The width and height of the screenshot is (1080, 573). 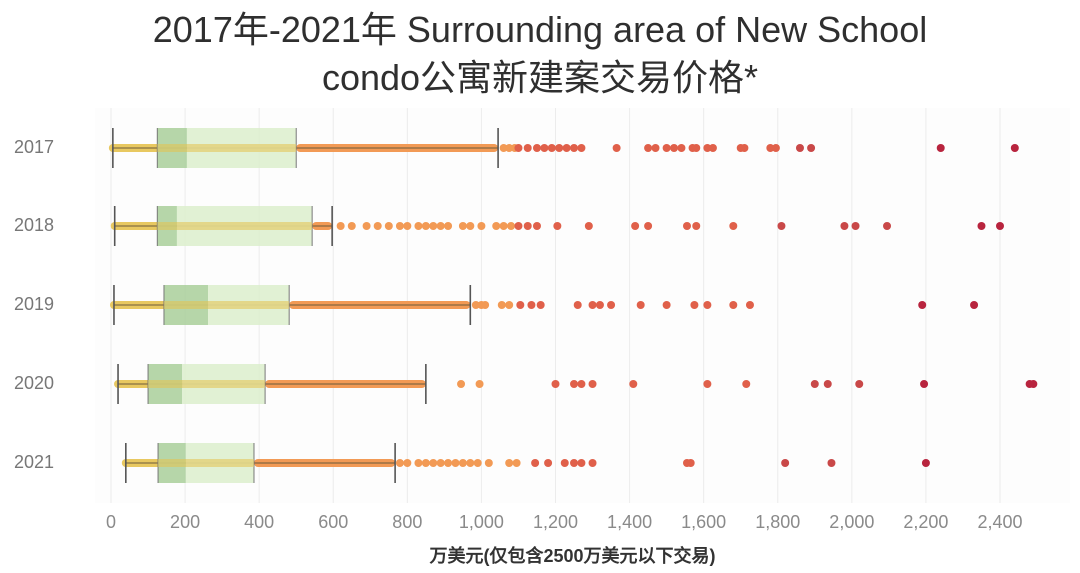 What do you see at coordinates (333, 522) in the screenshot?
I see `x-tick-label: 600` at bounding box center [333, 522].